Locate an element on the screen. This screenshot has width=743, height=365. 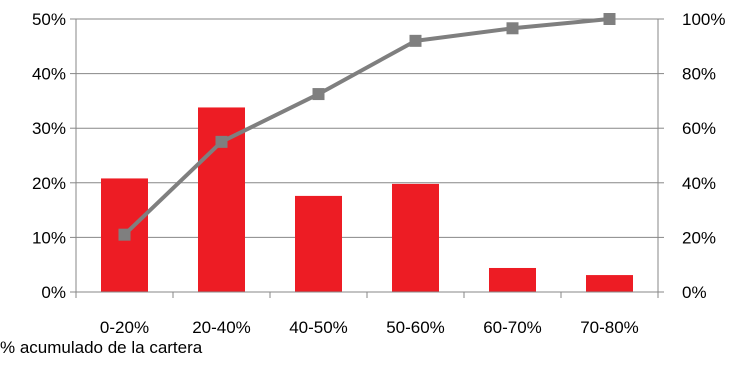
left-axis-tick-label: 30% is located at coordinates (49, 128).